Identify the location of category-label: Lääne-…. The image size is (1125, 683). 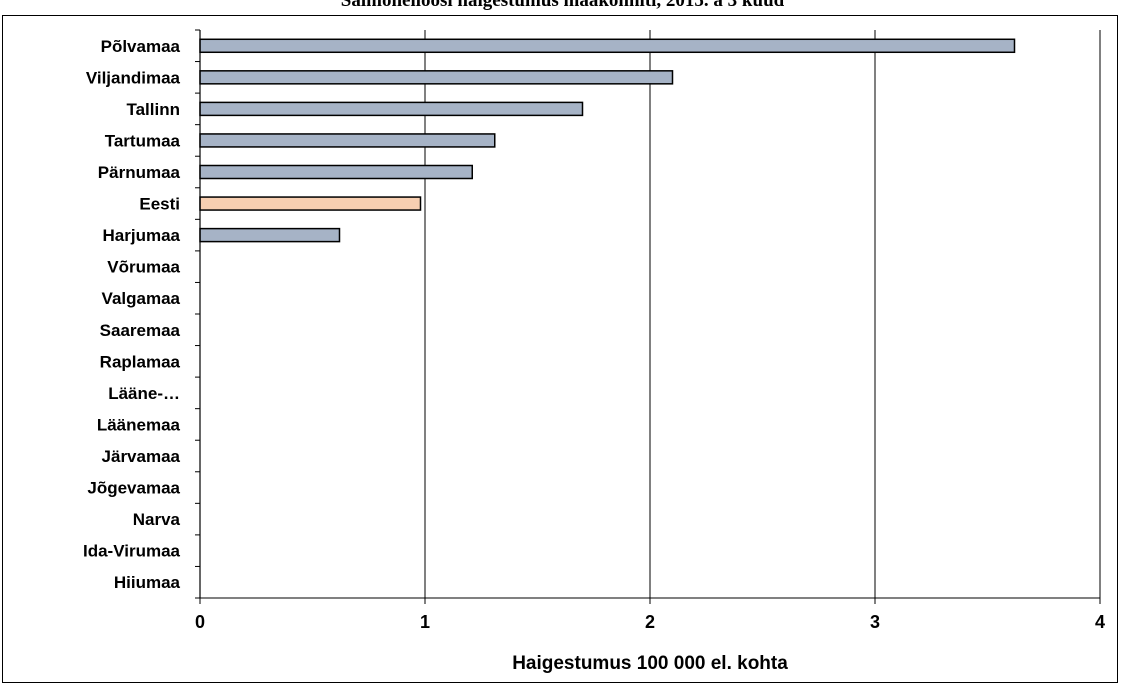
(144, 393).